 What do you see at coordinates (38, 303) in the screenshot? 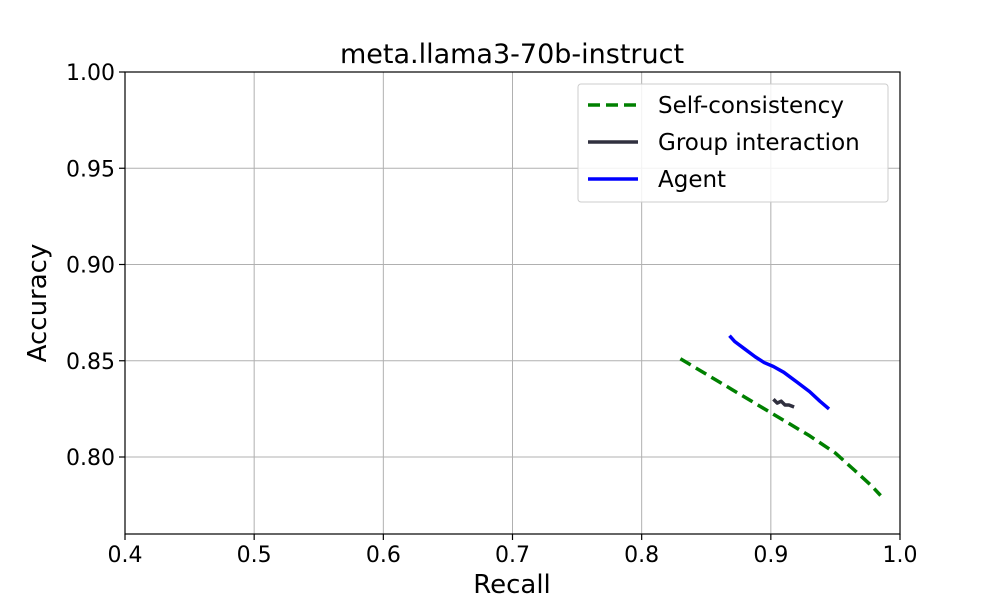
I see `y-axis-label: Accuracy` at bounding box center [38, 303].